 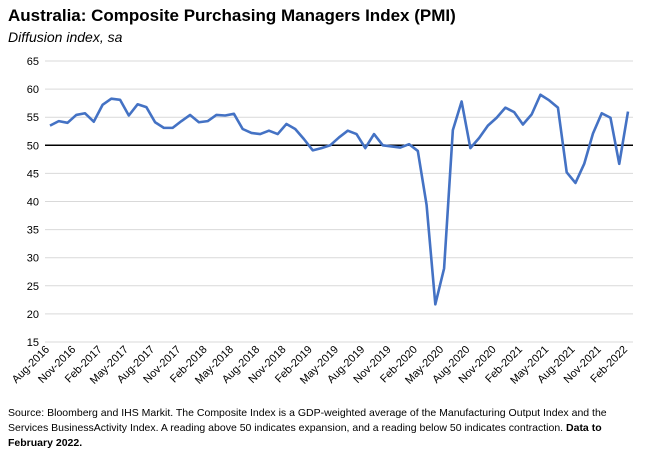 I want to click on y-tick-label: 35, so click(x=33, y=231).